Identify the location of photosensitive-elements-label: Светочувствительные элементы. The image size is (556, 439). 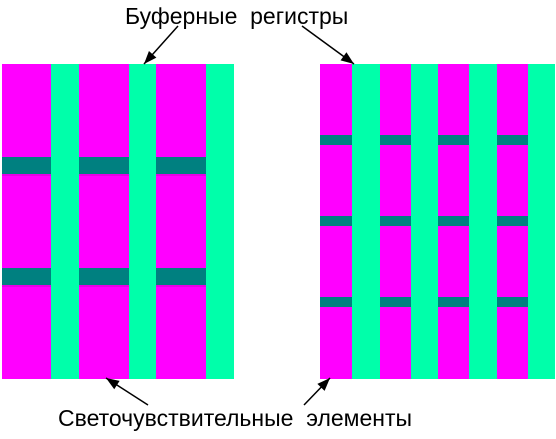
(235, 418).